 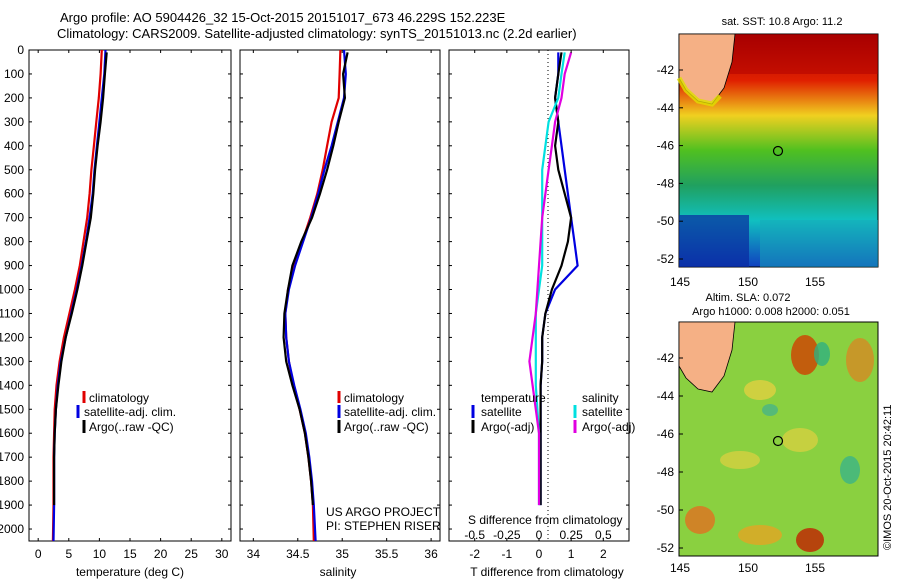 I want to click on x-tick-label: -2, so click(x=474, y=554).